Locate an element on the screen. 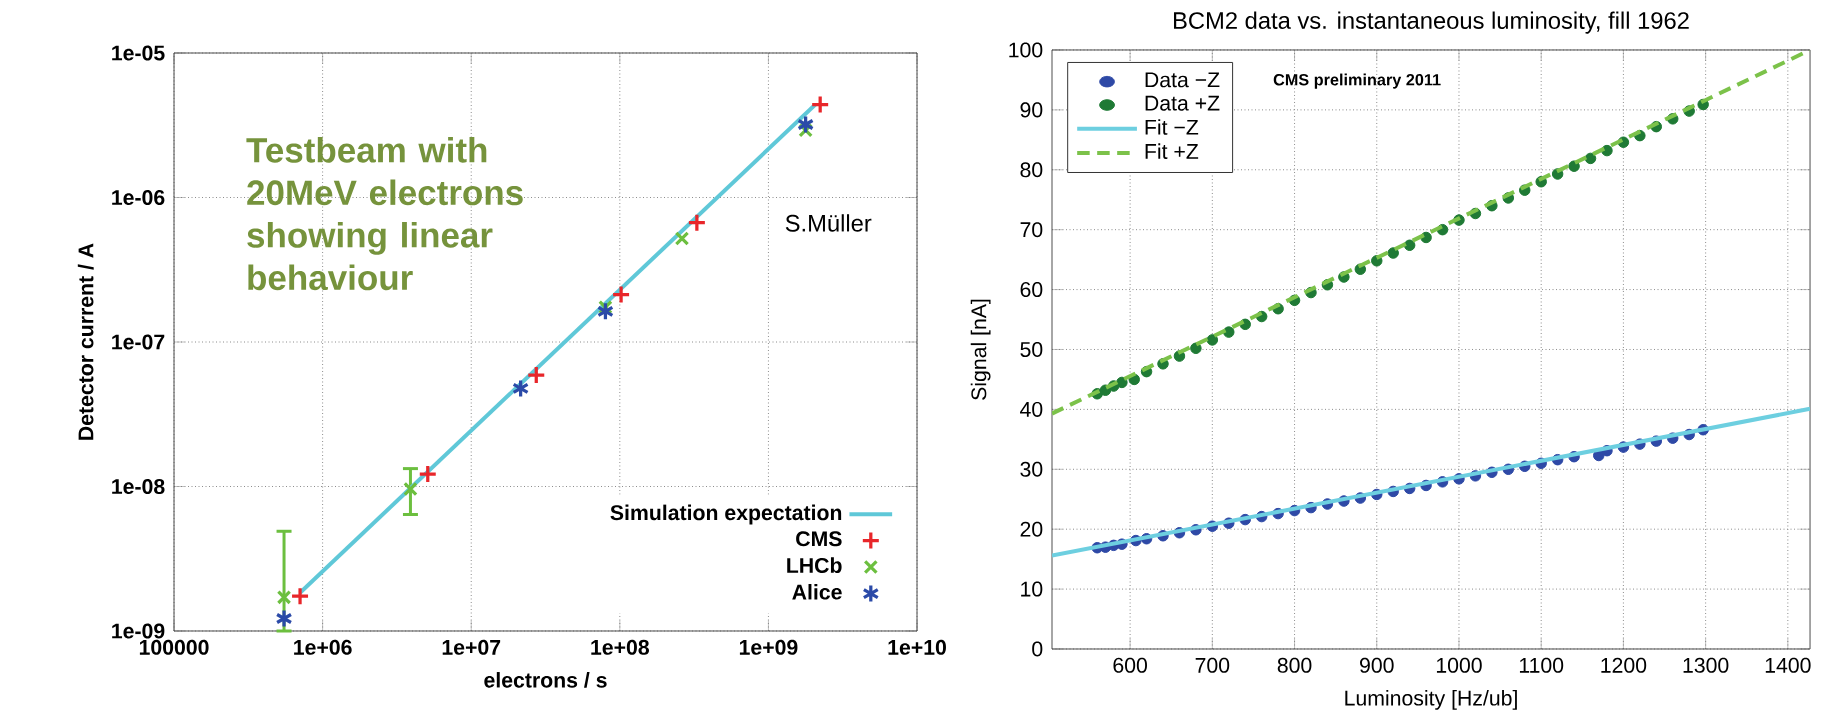  legend-label: Data +Z is located at coordinates (1182, 103).